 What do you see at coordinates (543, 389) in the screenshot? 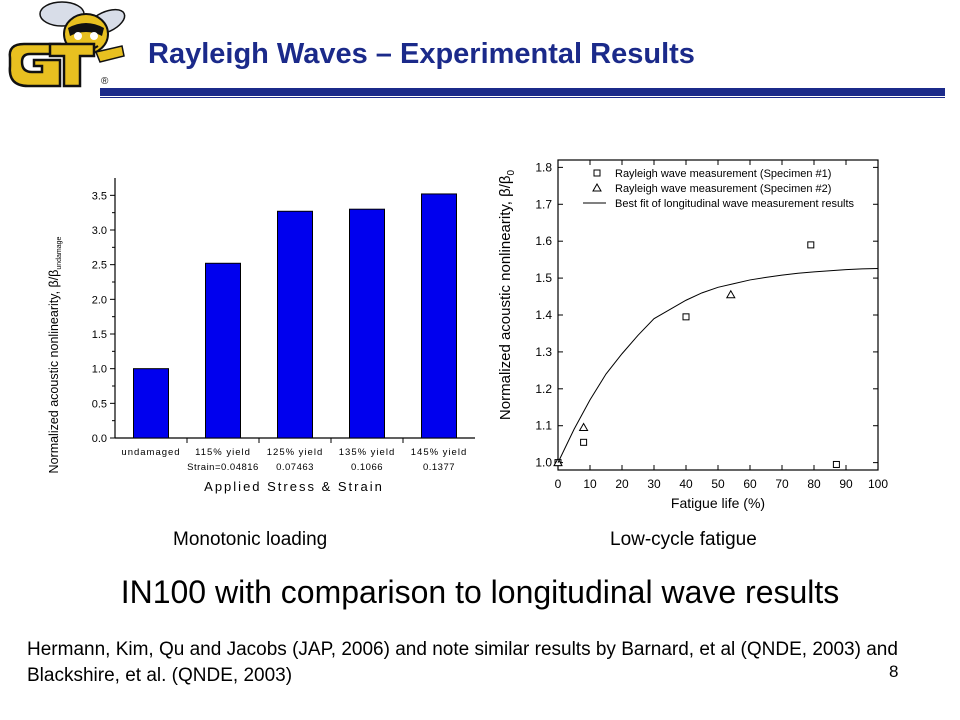
I see `scatter-y-tick-label: 1.2` at bounding box center [543, 389].